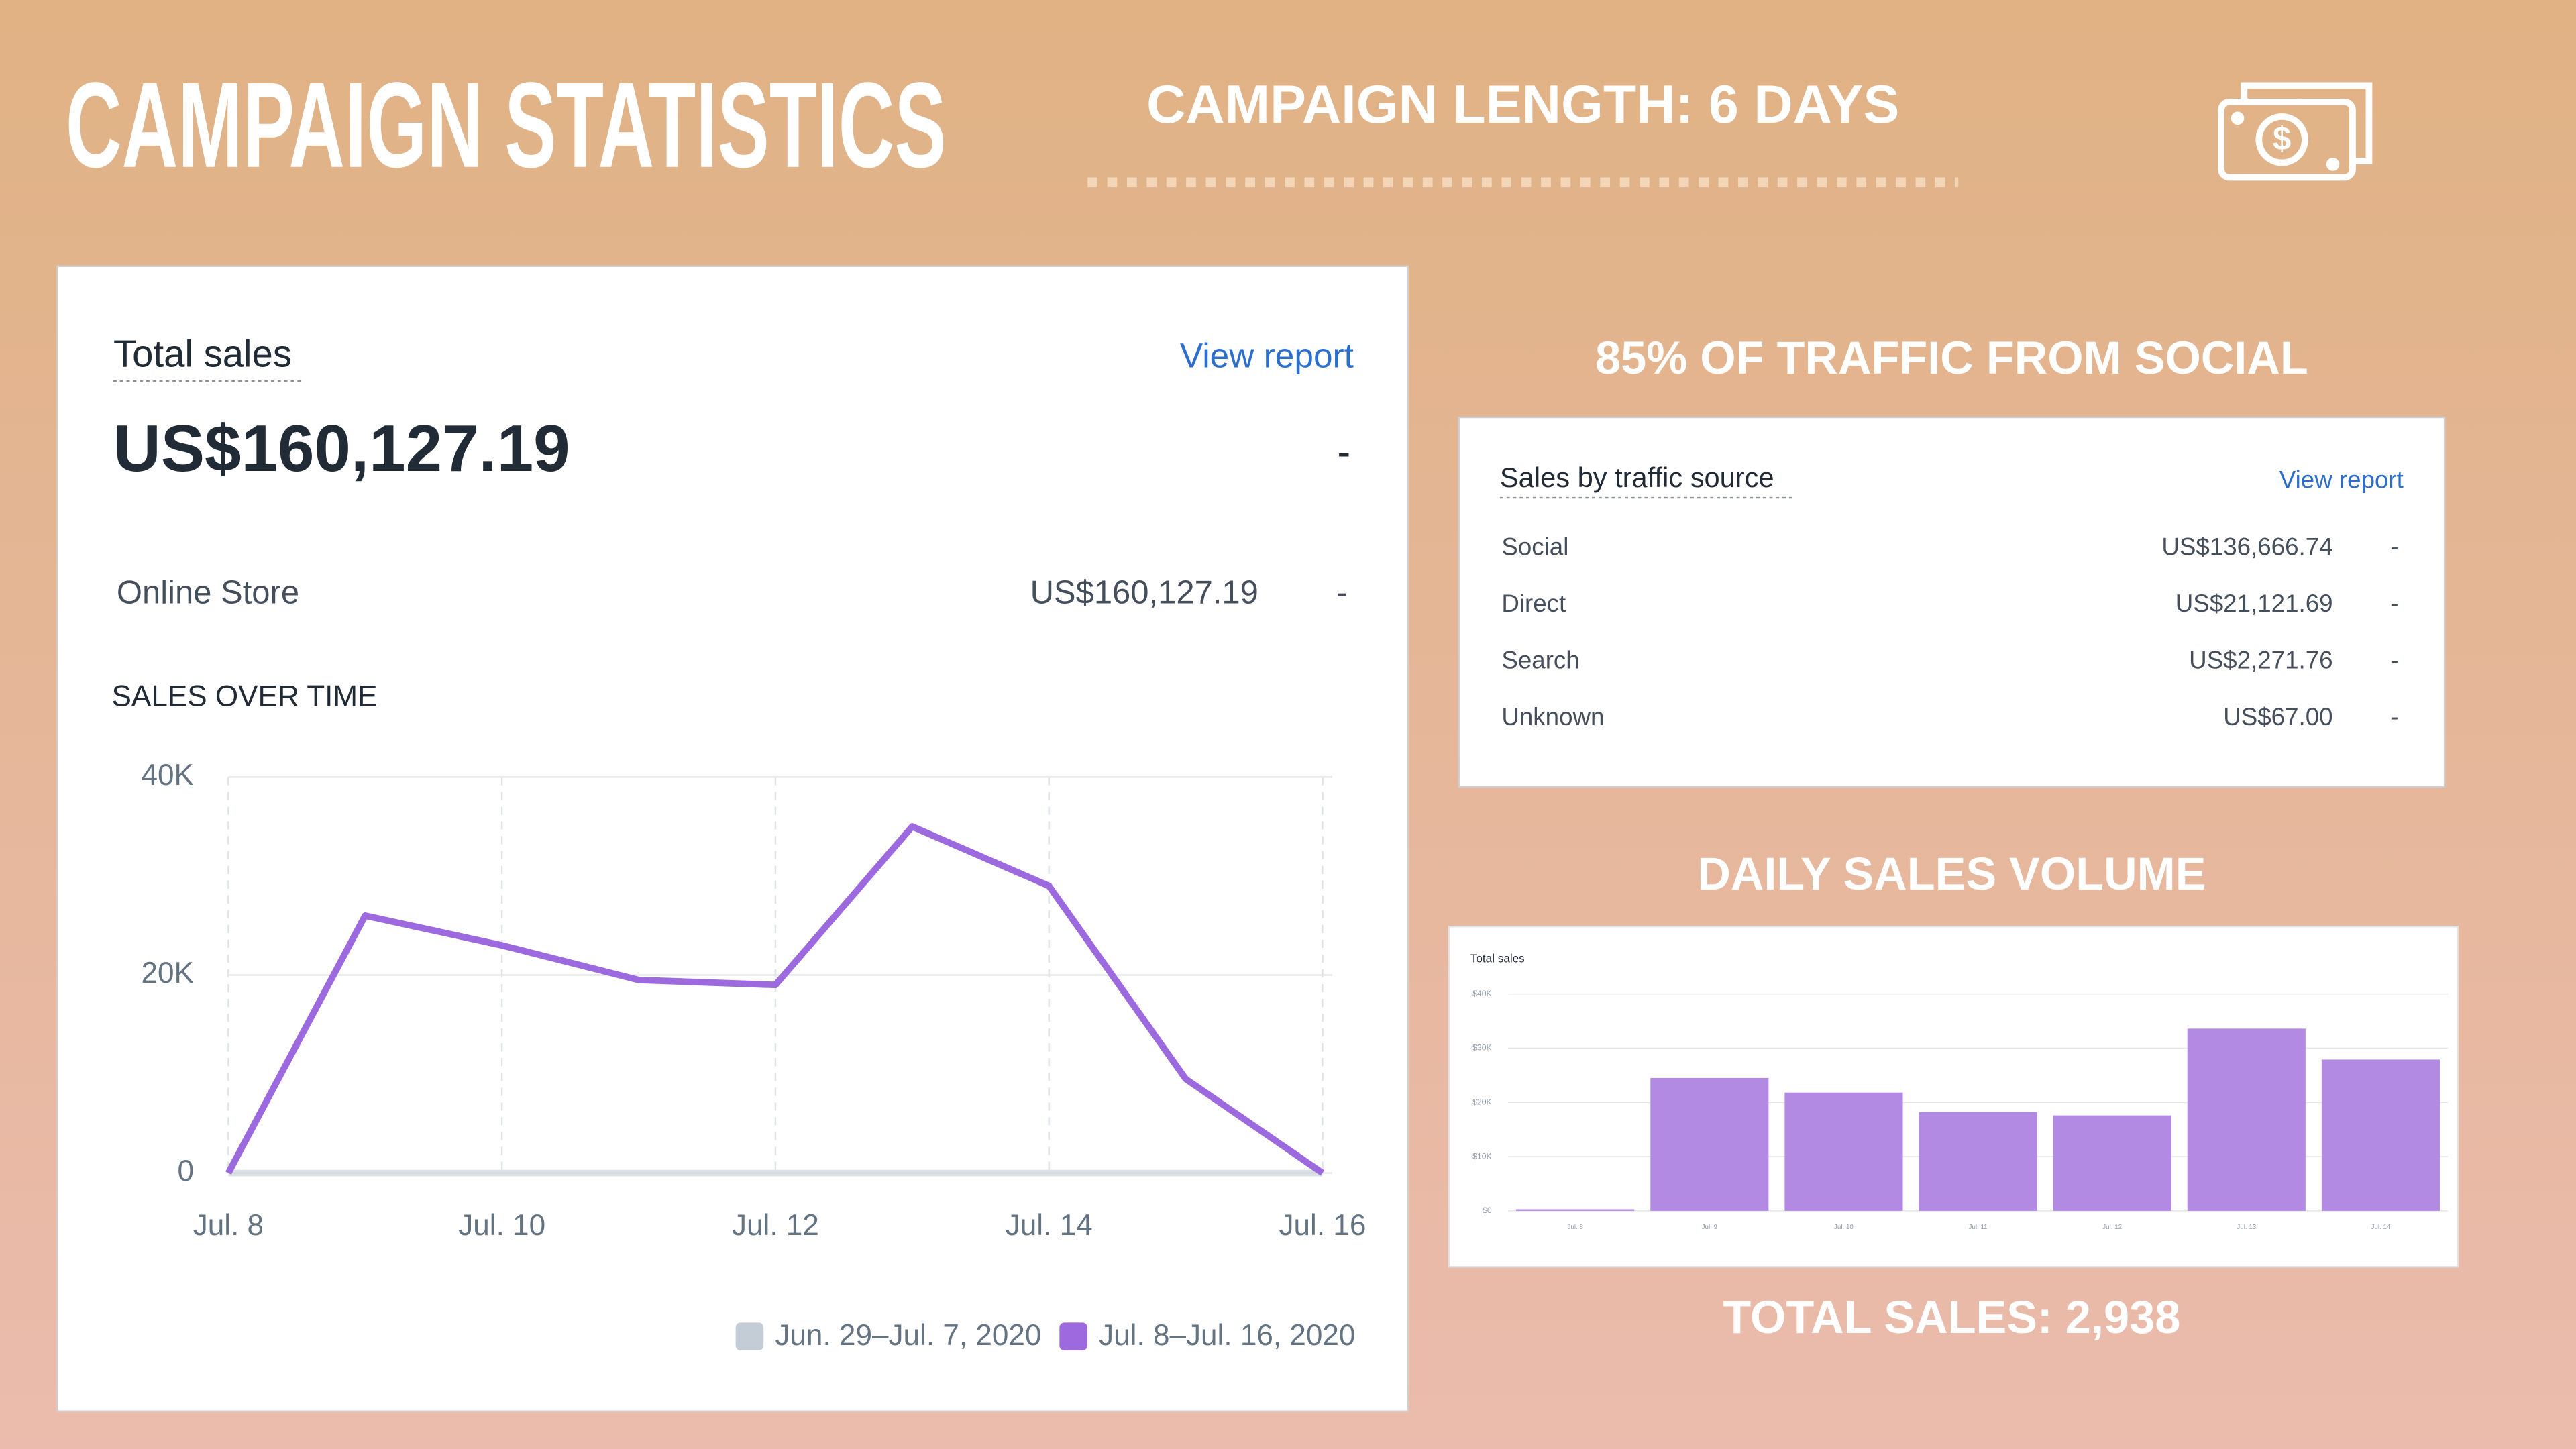  What do you see at coordinates (1227, 1335) in the screenshot?
I see `legend-label: Jul. 8–Jul. 16, 2020` at bounding box center [1227, 1335].